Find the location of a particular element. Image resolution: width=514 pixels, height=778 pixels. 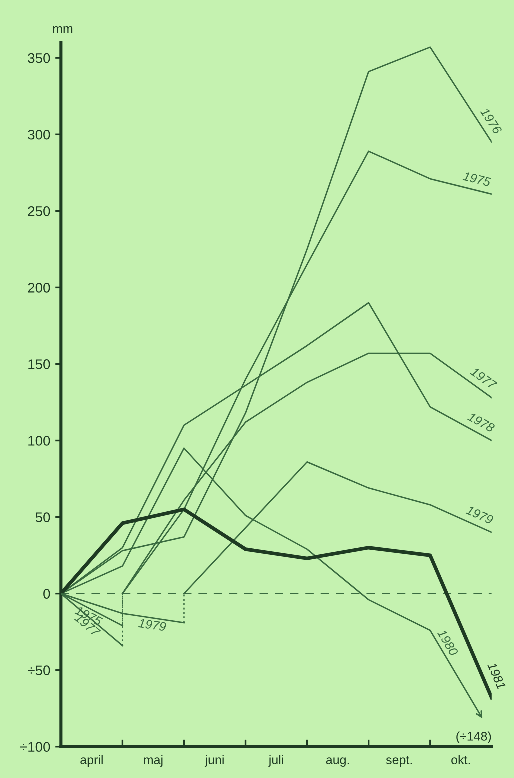

text: maj is located at coordinates (153, 761).